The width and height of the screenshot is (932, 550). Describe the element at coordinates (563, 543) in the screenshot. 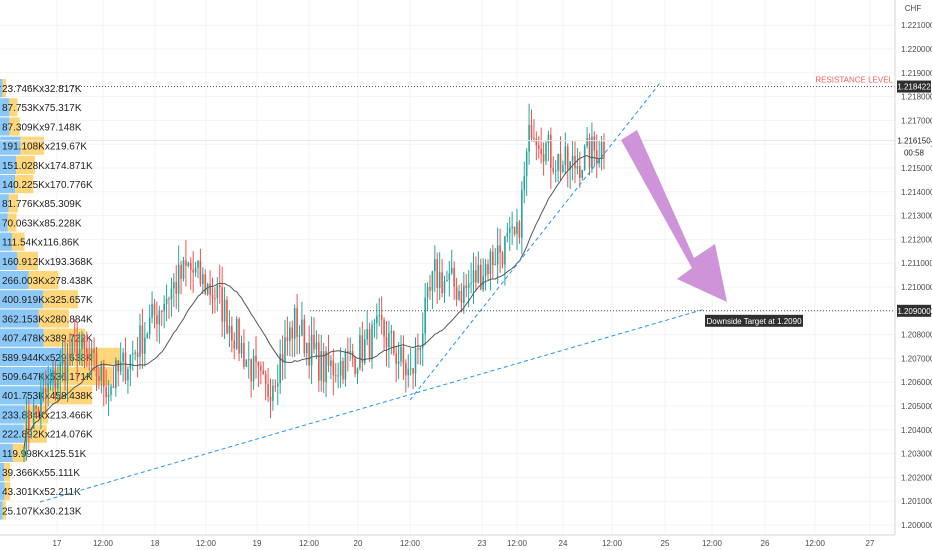

I see `x-tick-label: 24` at that location.